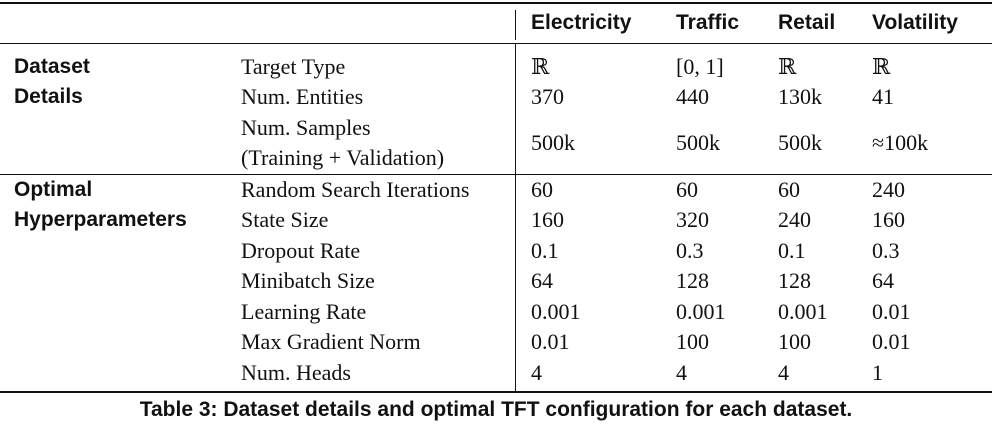 The height and width of the screenshot is (424, 992). I want to click on table-cell: 130k, so click(800, 96).